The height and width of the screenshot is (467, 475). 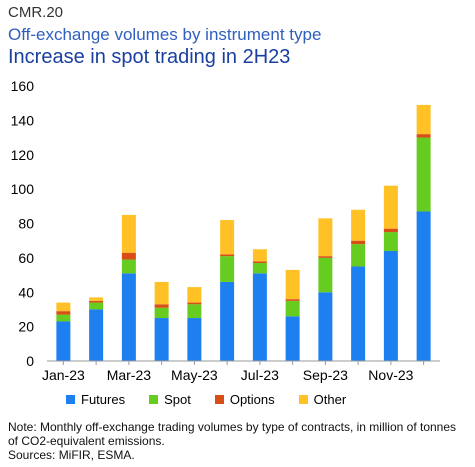 What do you see at coordinates (206, 399) in the screenshot?
I see `legend: Futures Spot Options Other` at bounding box center [206, 399].